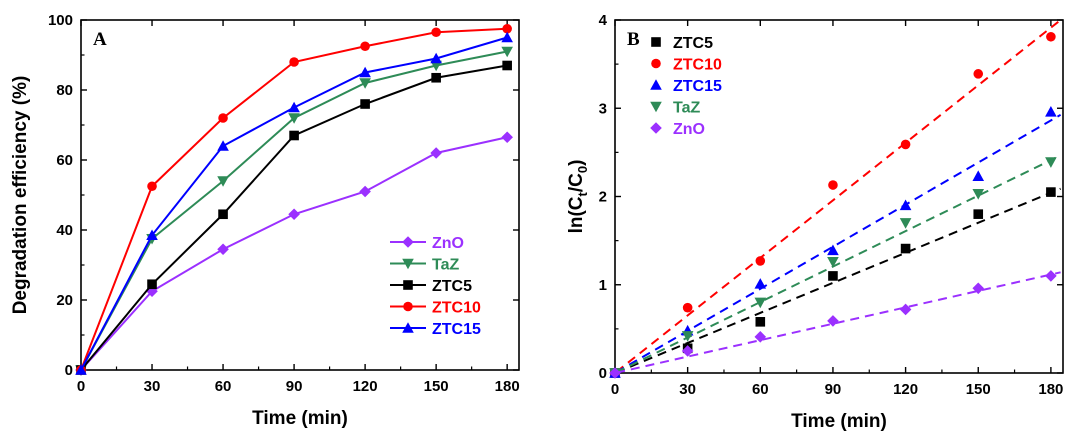 This screenshot has width=1072, height=437. What do you see at coordinates (20, 195) in the screenshot?
I see `y-axis-title: Degradation efficiency (%)` at bounding box center [20, 195].